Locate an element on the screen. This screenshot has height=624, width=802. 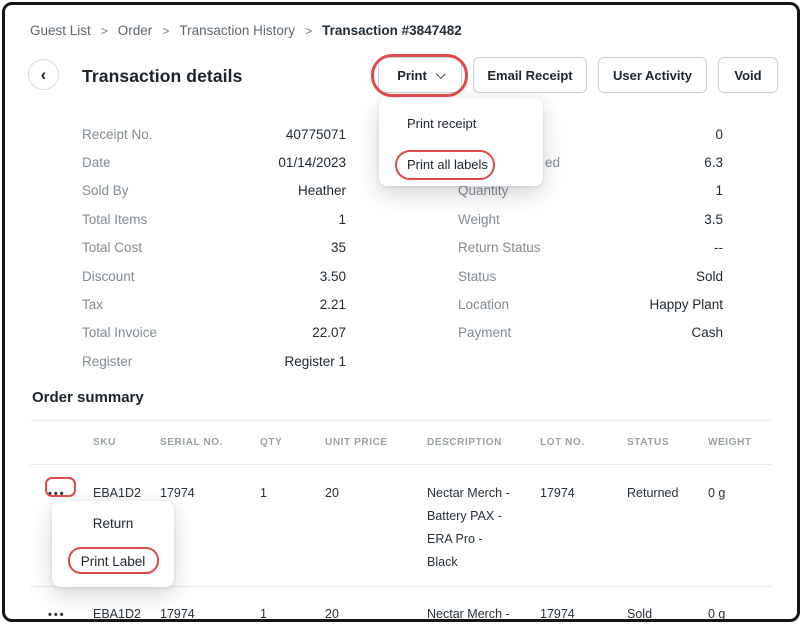
row-menu-item-return-label: Return is located at coordinates (113, 523).